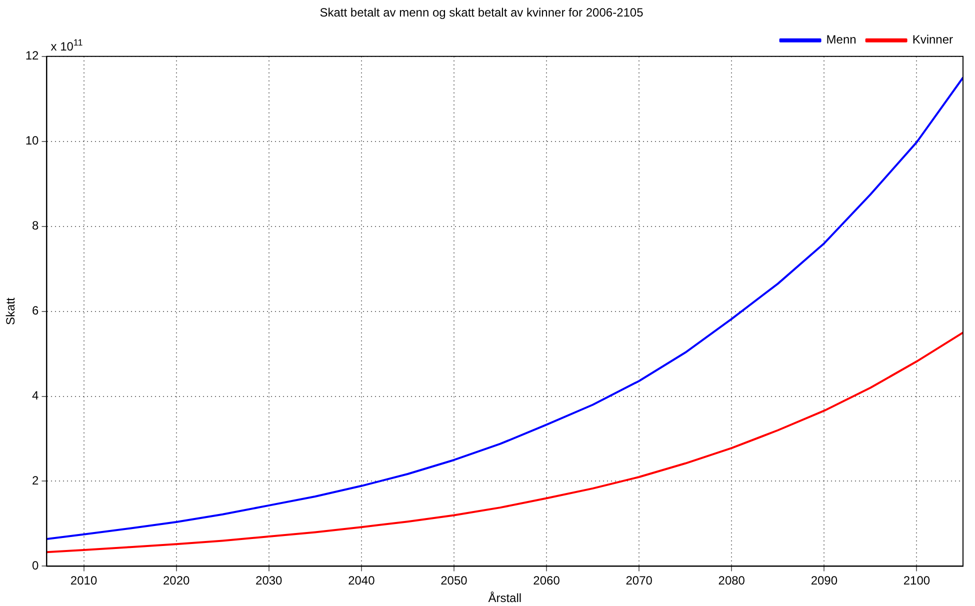 The image size is (975, 606). I want to click on y-tick-label: 2, so click(36, 481).